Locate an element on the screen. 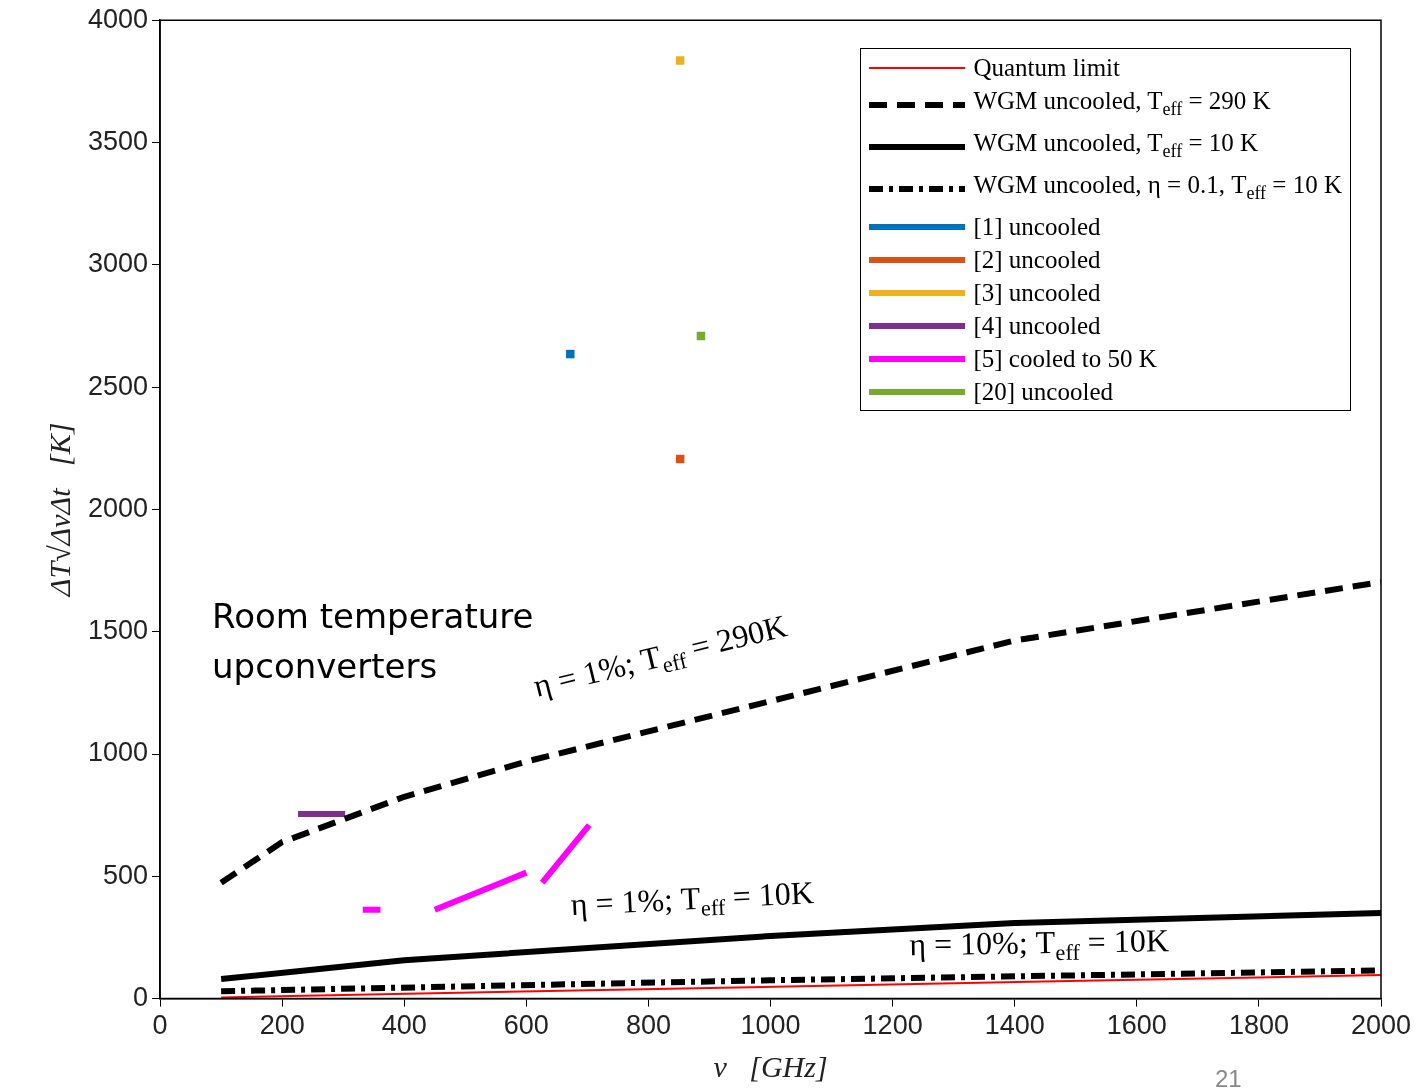 The height and width of the screenshot is (1091, 1421). annotation: Room temperature upconverters is located at coordinates (373, 641).